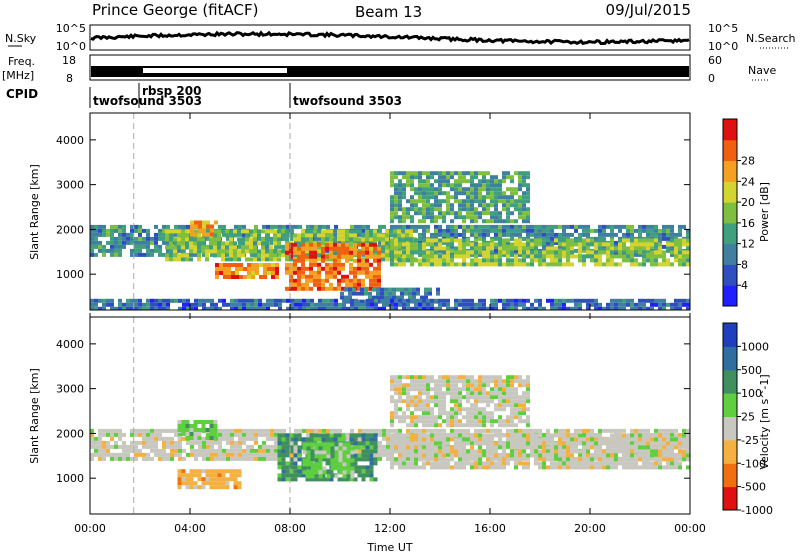 The height and width of the screenshot is (554, 800). What do you see at coordinates (347, 101) in the screenshot?
I see `cpid-segment-3: twofsound 3503` at bounding box center [347, 101].